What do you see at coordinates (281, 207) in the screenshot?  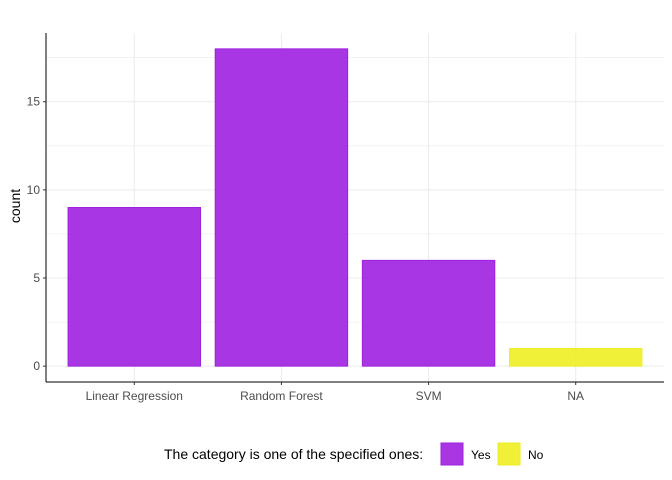 I see `bar-random-forest` at bounding box center [281, 207].